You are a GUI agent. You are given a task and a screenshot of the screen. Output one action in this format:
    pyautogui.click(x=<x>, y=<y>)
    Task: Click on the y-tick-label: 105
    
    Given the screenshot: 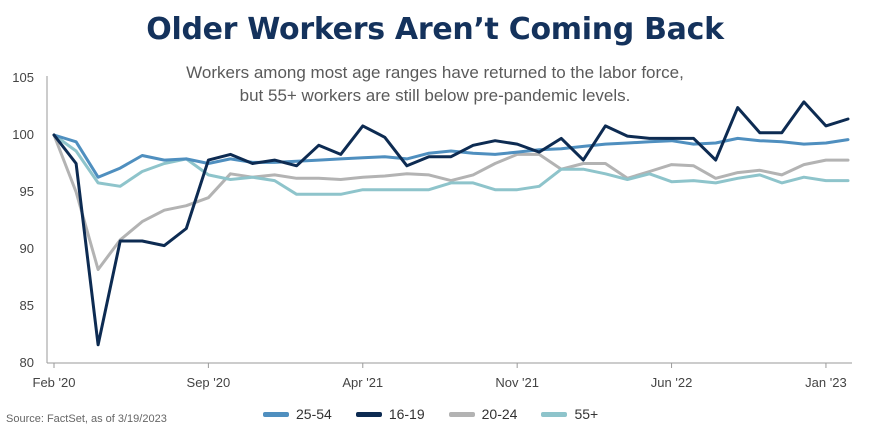 What is the action you would take?
    pyautogui.click(x=23, y=77)
    